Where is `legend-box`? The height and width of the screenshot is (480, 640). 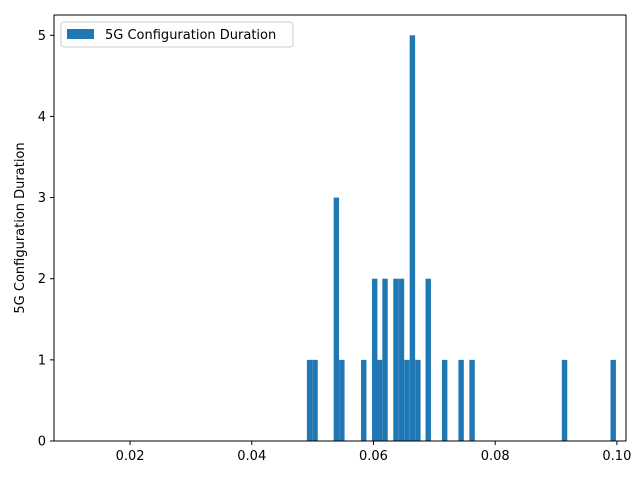
legend-box is located at coordinates (177, 34).